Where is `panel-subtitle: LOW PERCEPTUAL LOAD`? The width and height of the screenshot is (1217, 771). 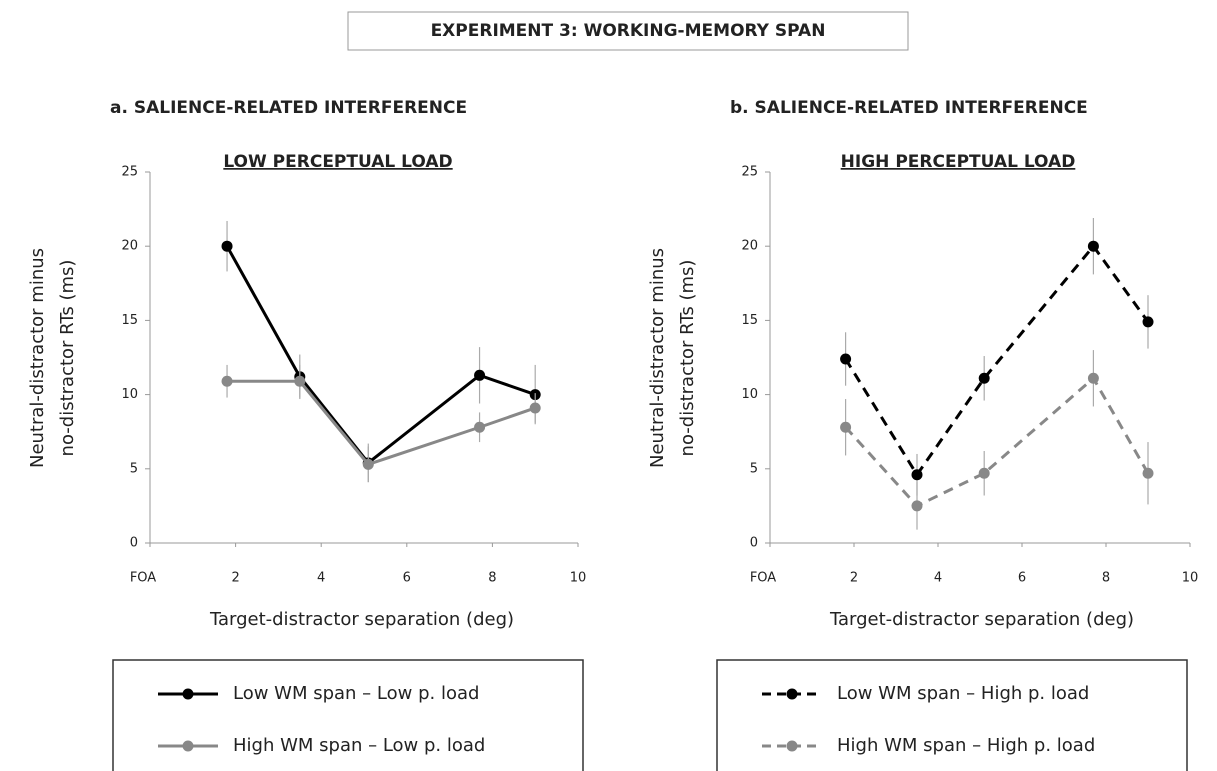
panel-subtitle: LOW PERCEPTUAL LOAD is located at coordinates (337, 162).